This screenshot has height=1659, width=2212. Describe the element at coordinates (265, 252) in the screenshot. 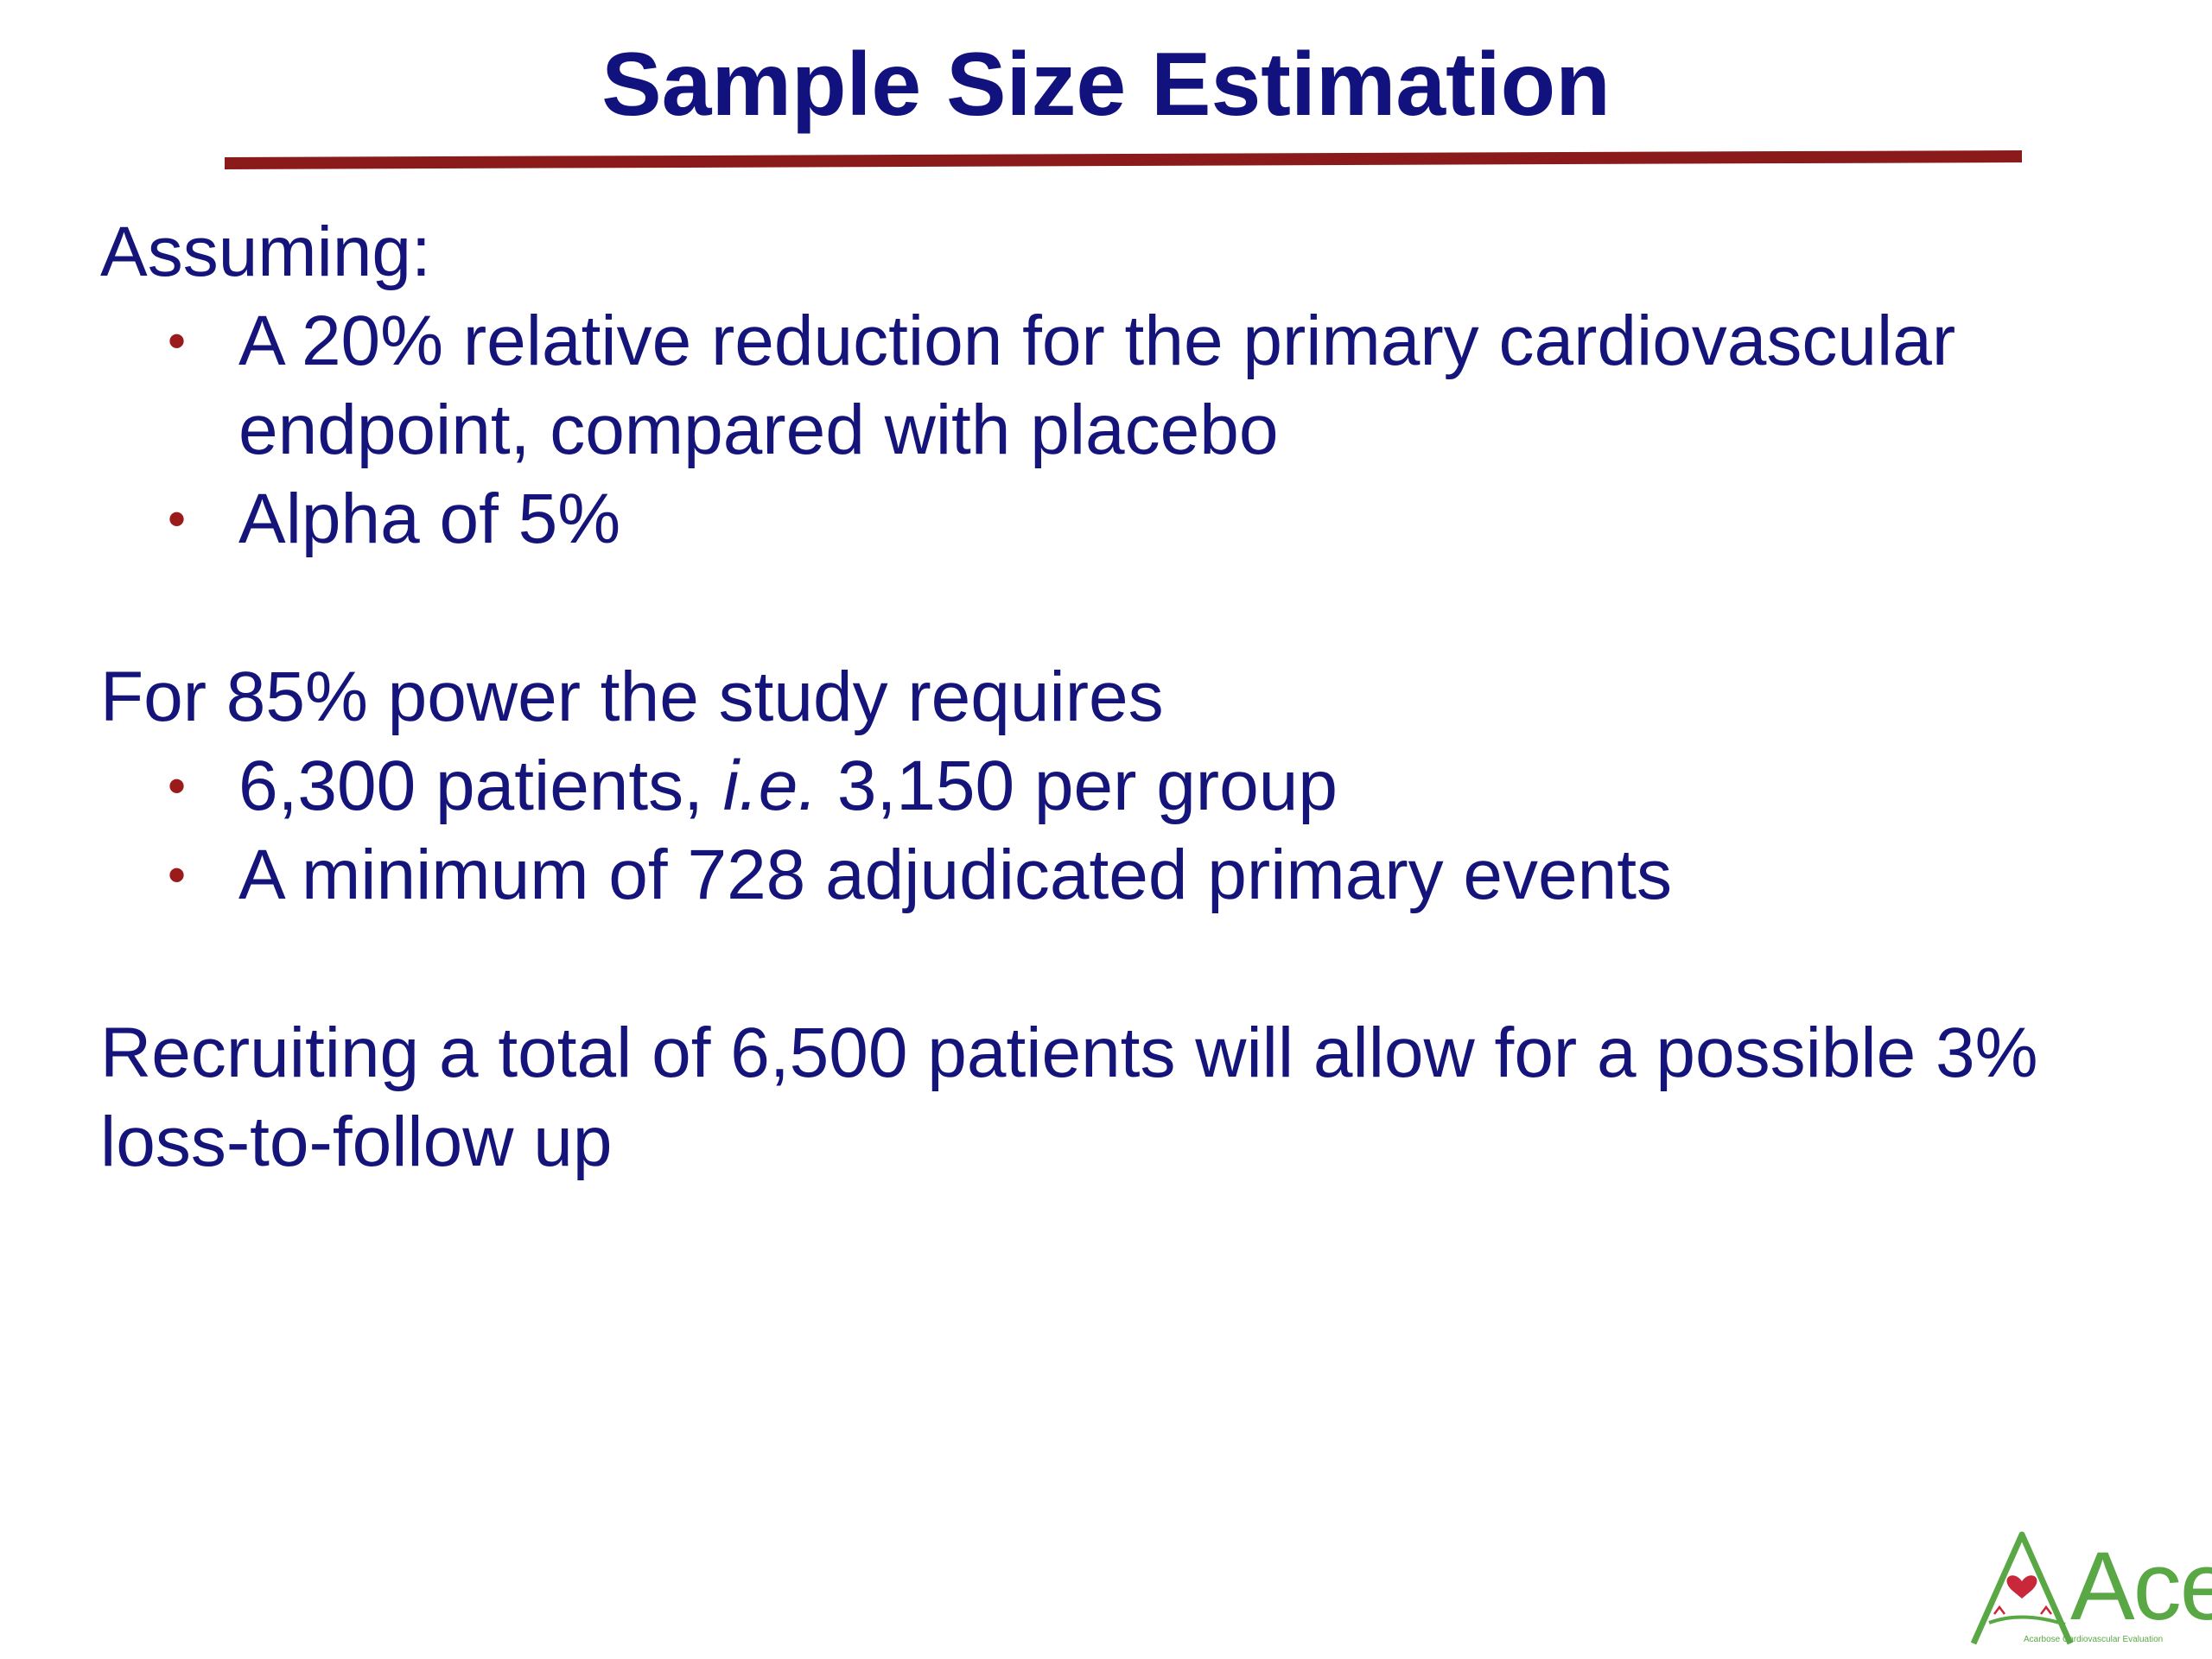

I see `assumptions-heading: Assuming:` at that location.